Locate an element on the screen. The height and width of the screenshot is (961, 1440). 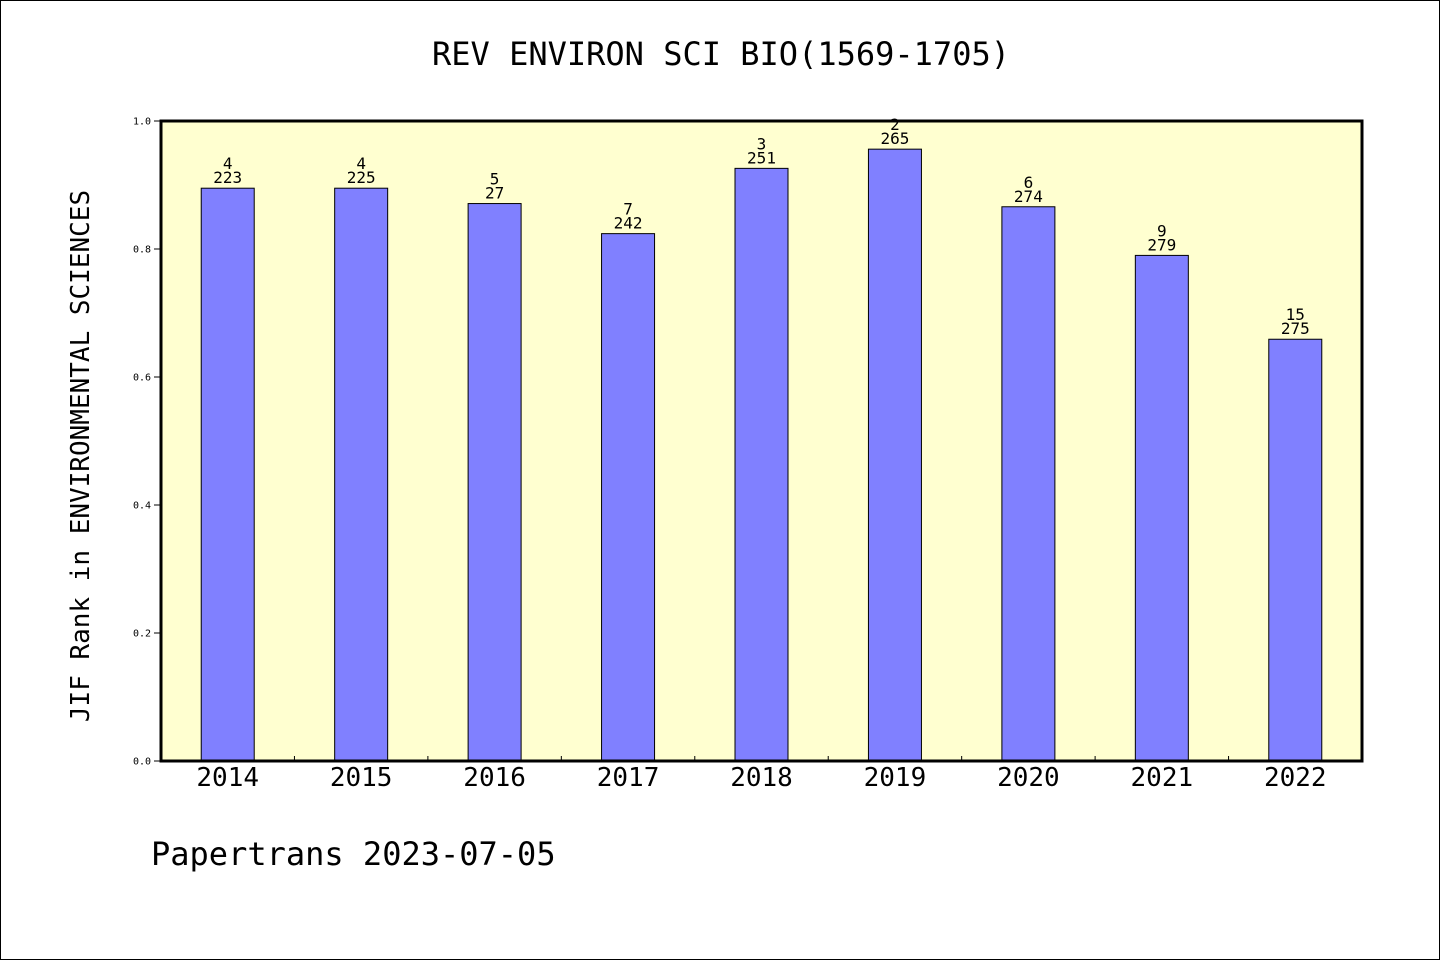
y-tick-label: 0.4 is located at coordinates (142, 506).